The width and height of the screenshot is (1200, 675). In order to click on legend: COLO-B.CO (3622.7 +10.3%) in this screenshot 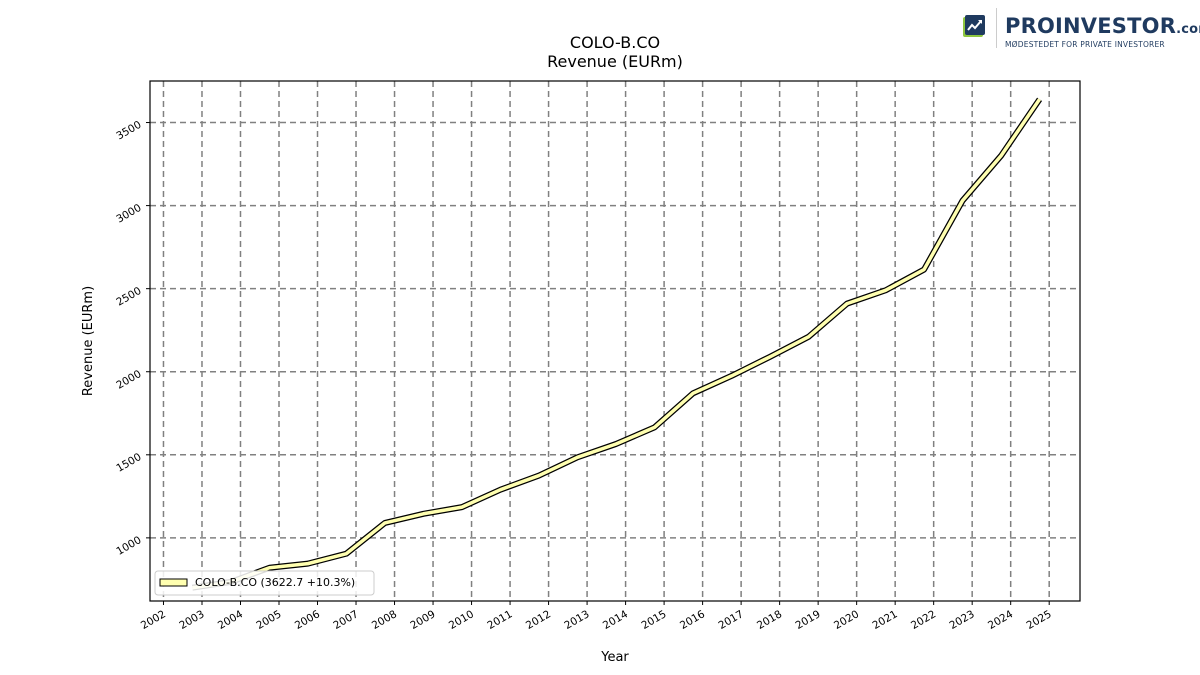, I will do `click(264, 583)`.